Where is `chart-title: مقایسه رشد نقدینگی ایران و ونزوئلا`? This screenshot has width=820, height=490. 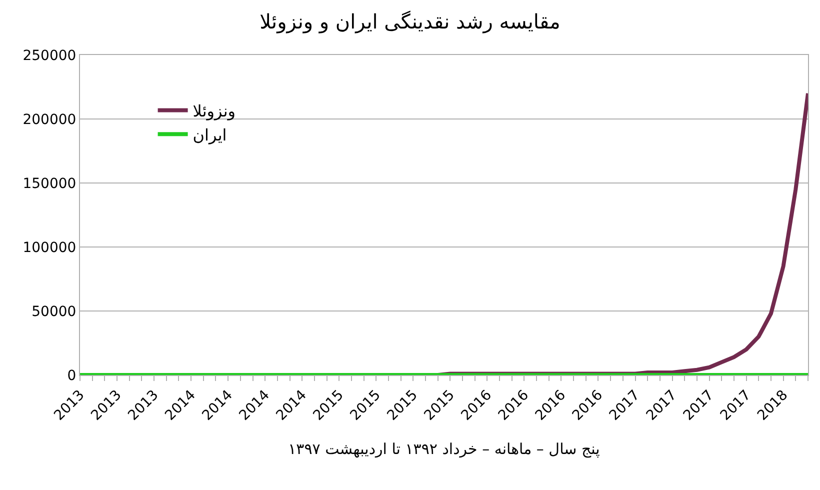
chart-title: مقایسه رشد نقدینگی ایران و ونزوئلا is located at coordinates (410, 22).